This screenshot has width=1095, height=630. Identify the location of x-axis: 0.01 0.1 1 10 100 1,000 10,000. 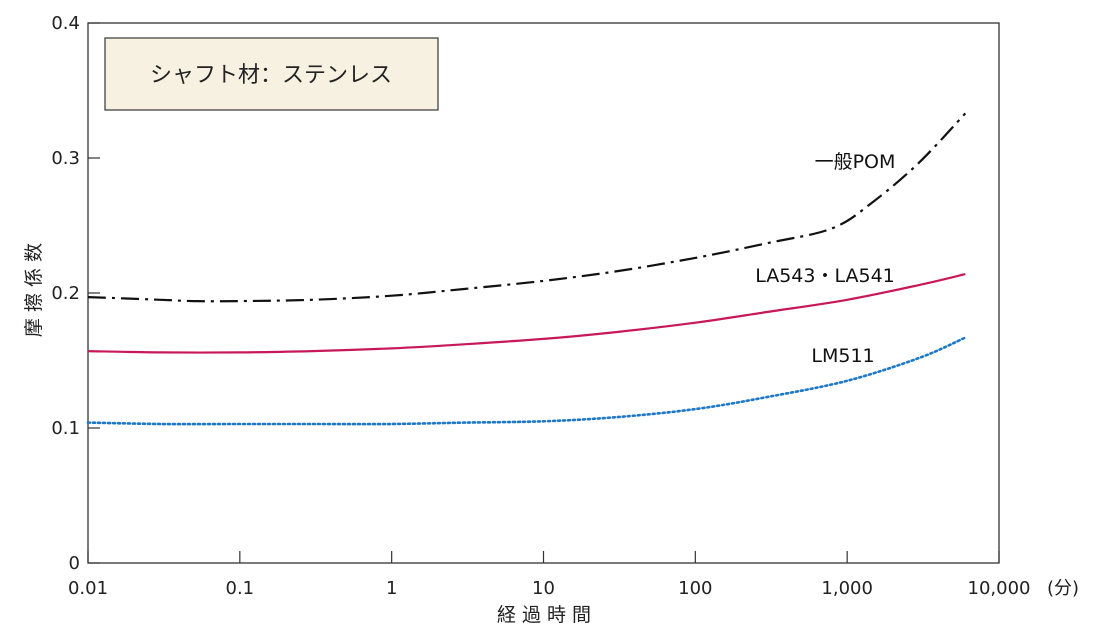
(549, 575).